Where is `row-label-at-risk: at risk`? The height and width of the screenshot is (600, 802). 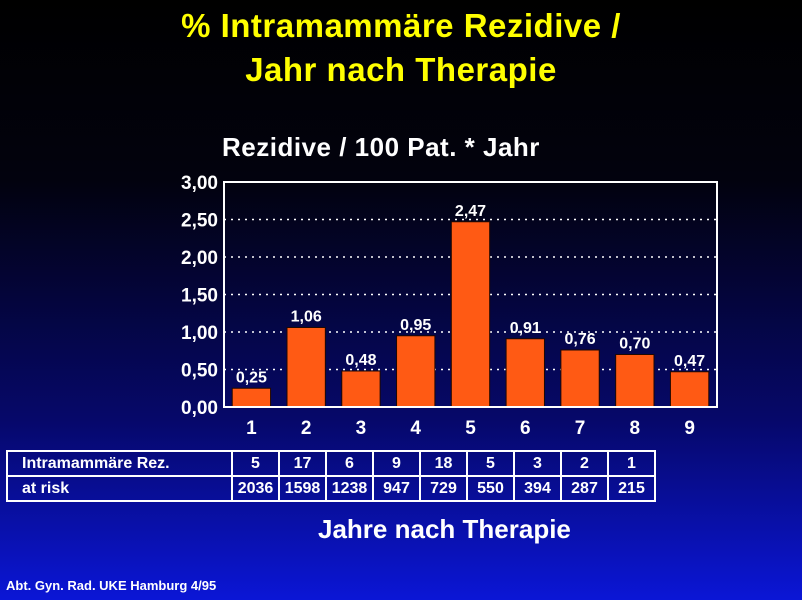
row-label-at-risk: at risk is located at coordinates (119, 488).